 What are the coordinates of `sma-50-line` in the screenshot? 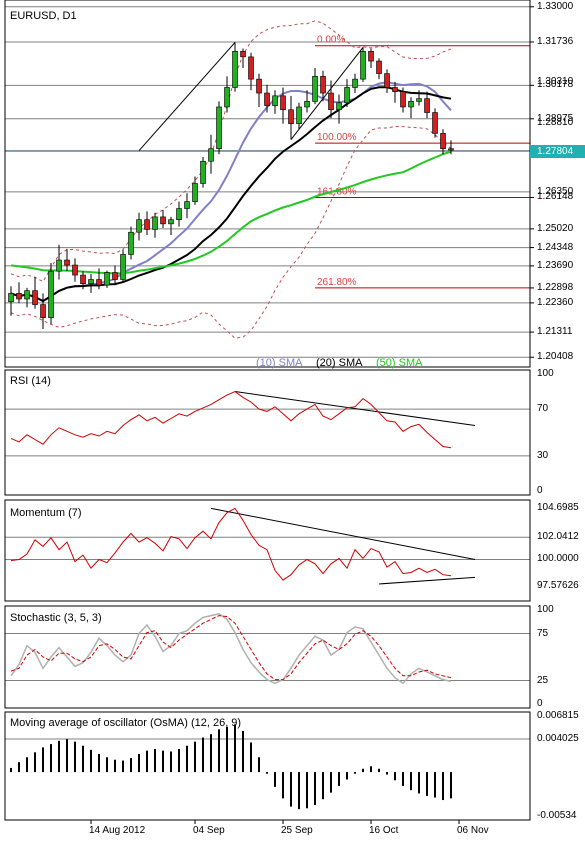 It's located at (231, 212).